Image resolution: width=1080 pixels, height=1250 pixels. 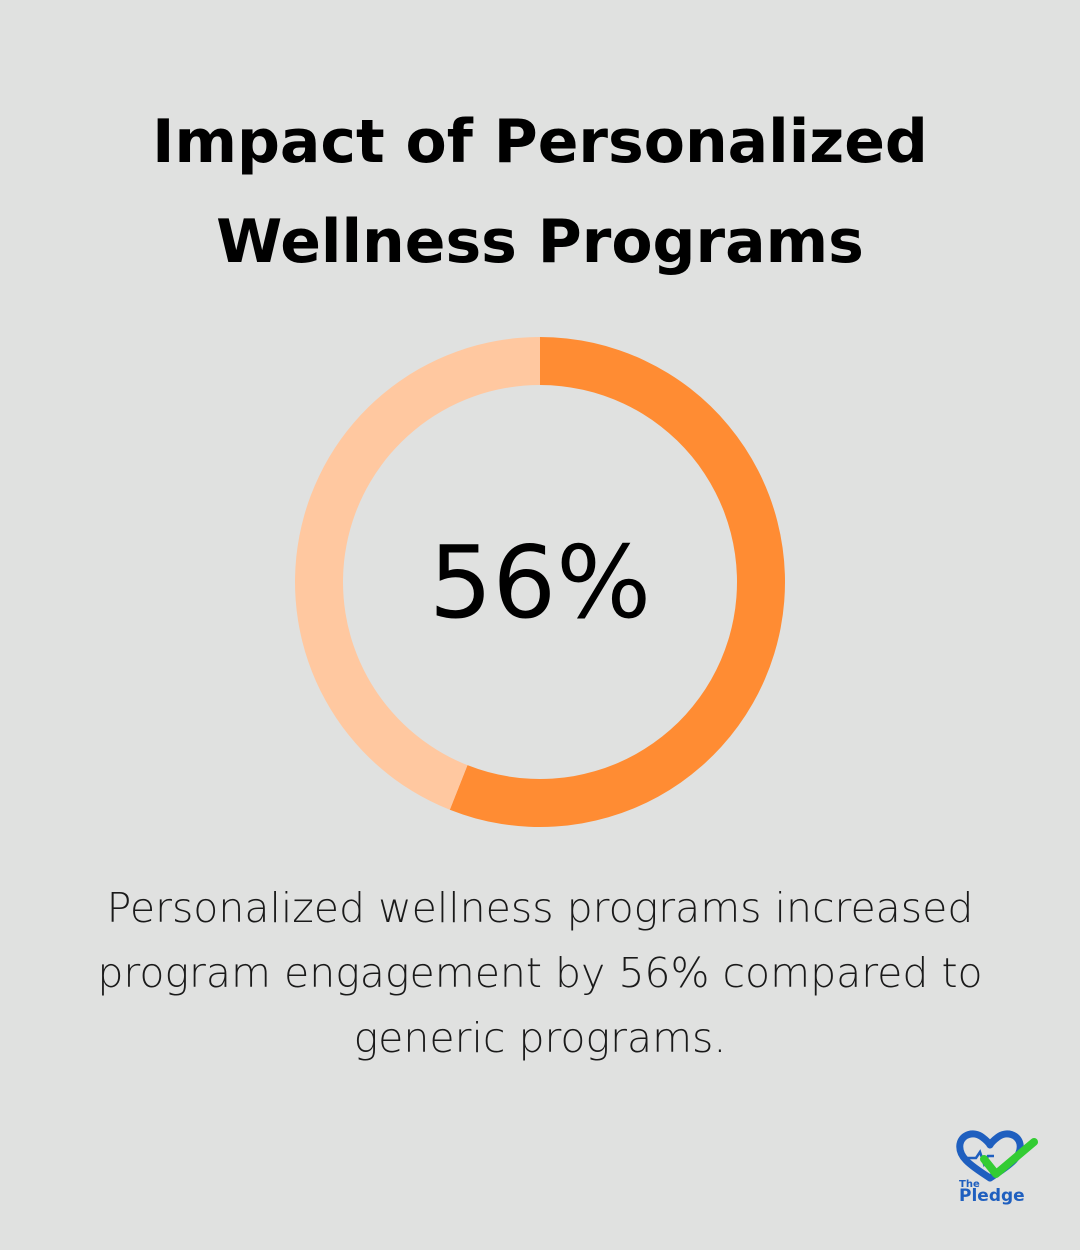 What do you see at coordinates (540, 192) in the screenshot?
I see `chart-title: Impact of Personalized Wellness Programs` at bounding box center [540, 192].